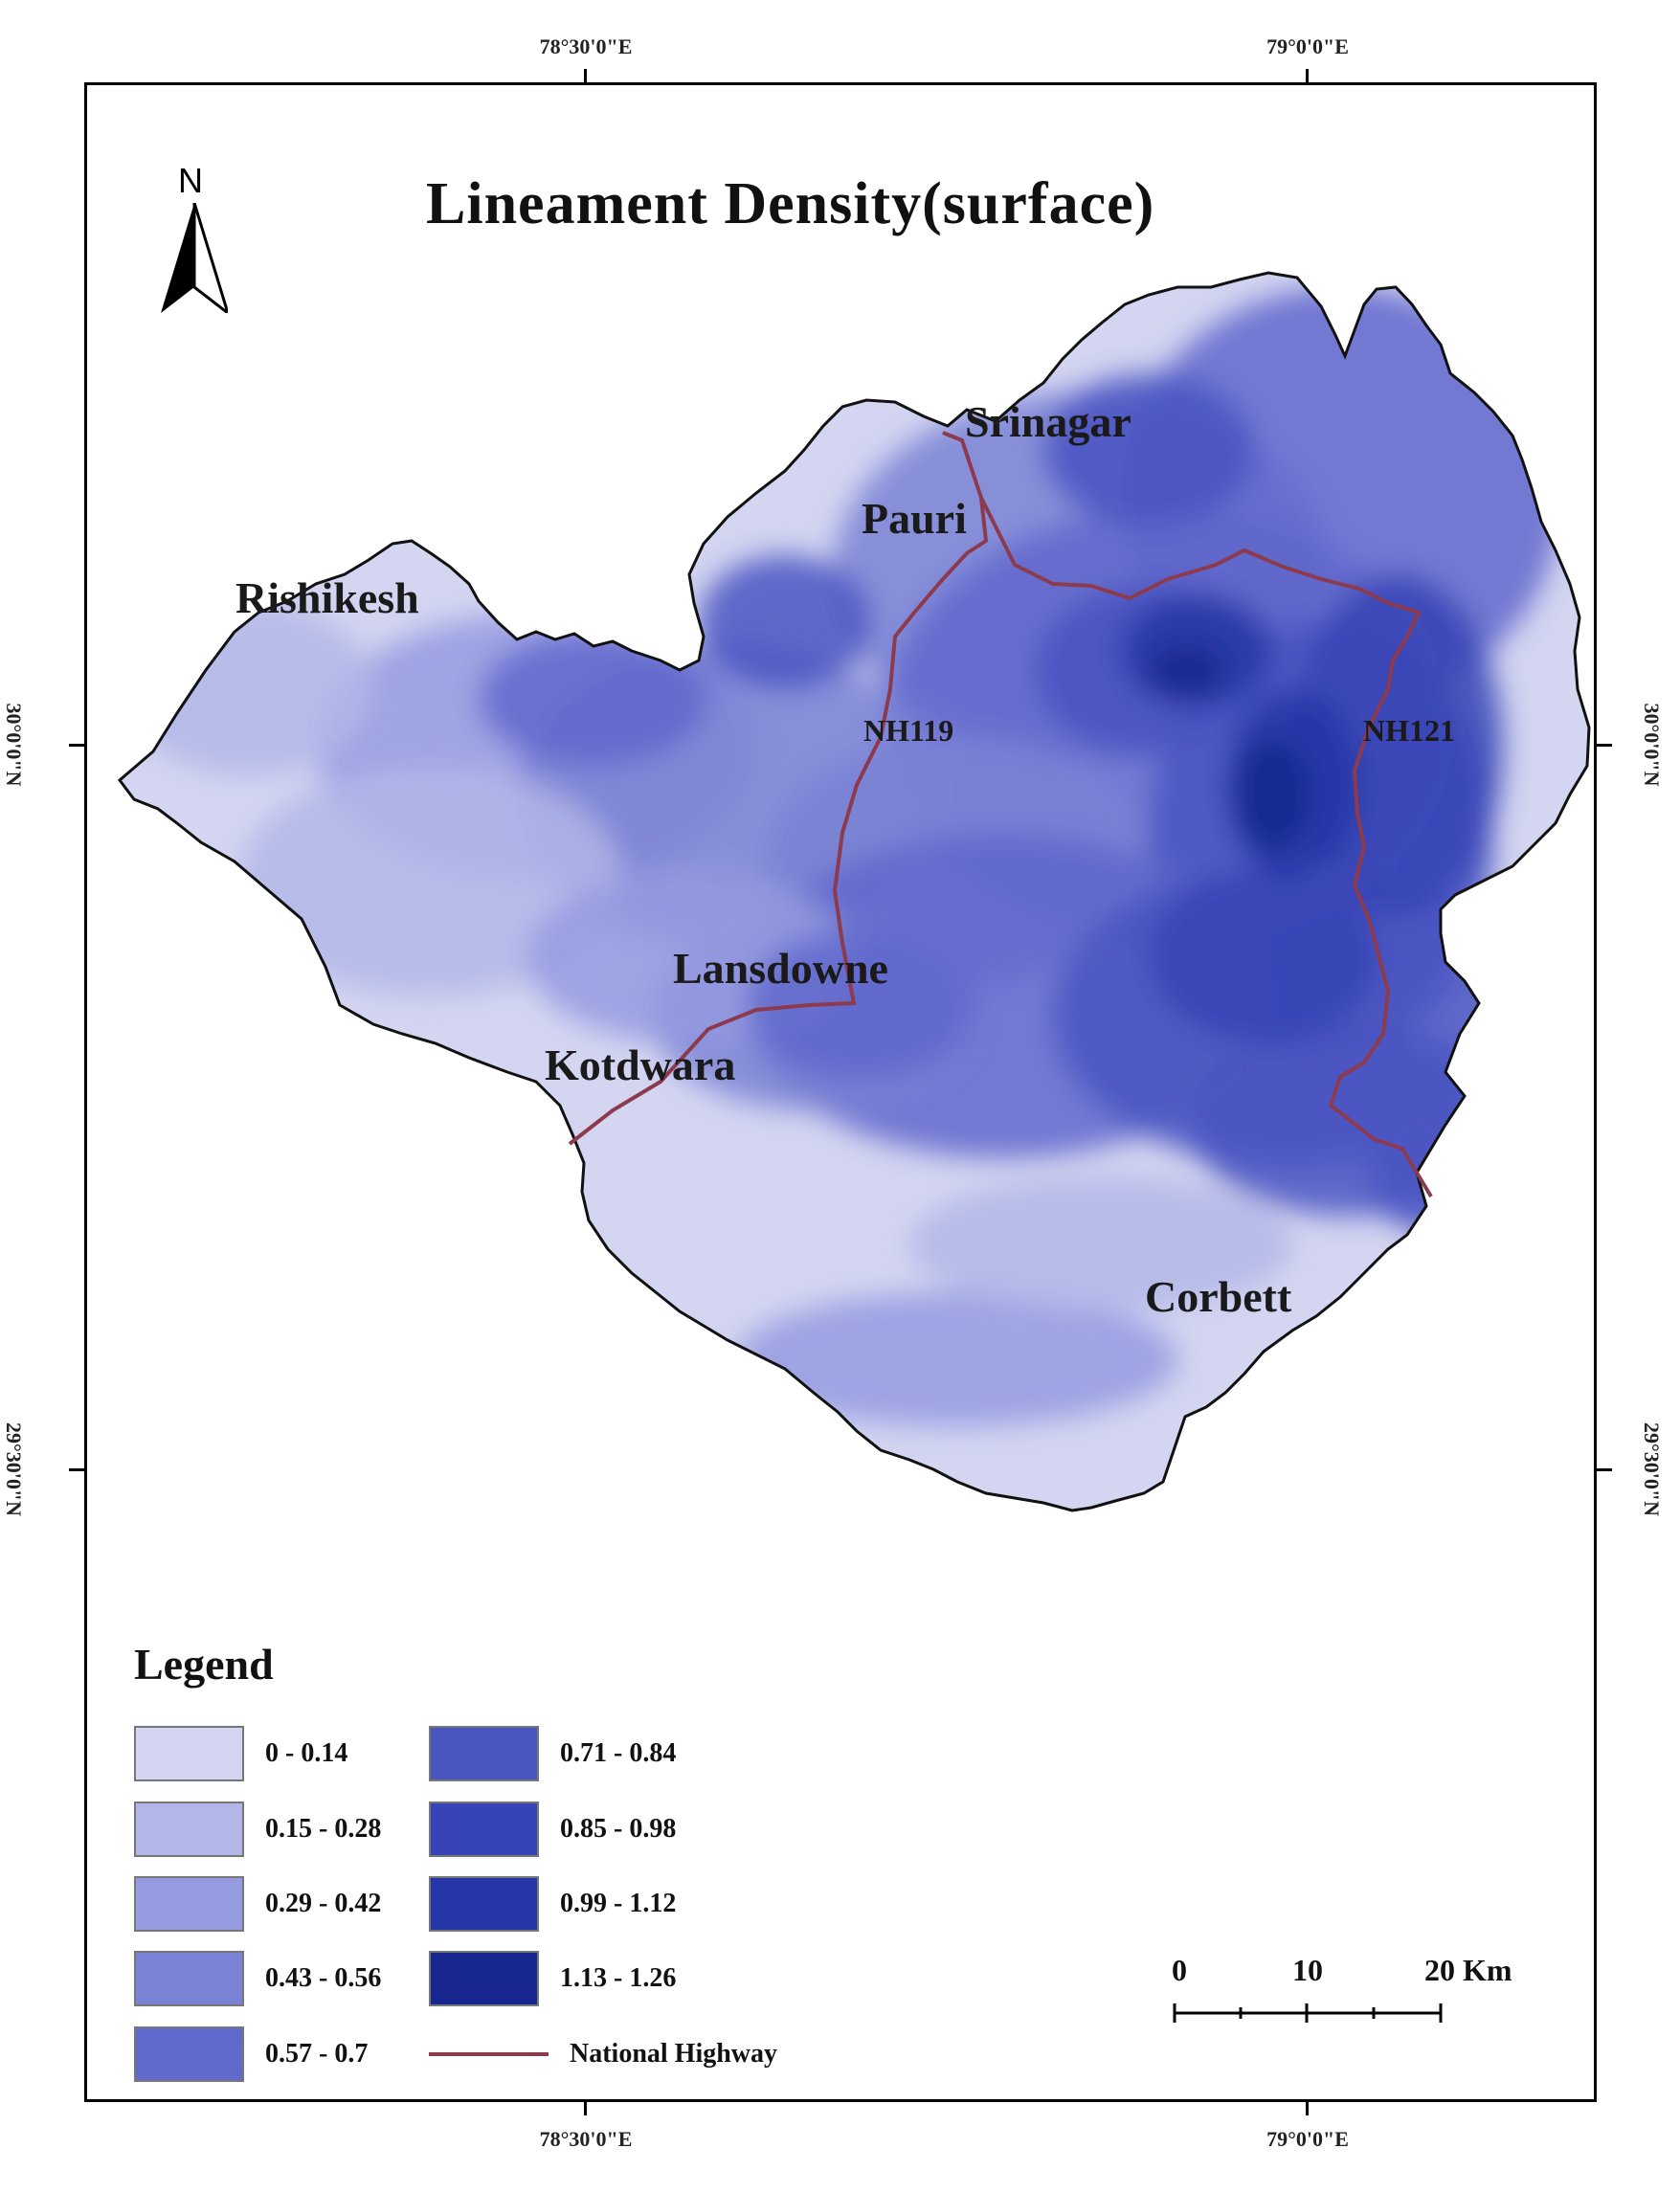 The height and width of the screenshot is (2193, 1680). I want to click on legend-label: 0.15 - 0.28, so click(324, 1829).